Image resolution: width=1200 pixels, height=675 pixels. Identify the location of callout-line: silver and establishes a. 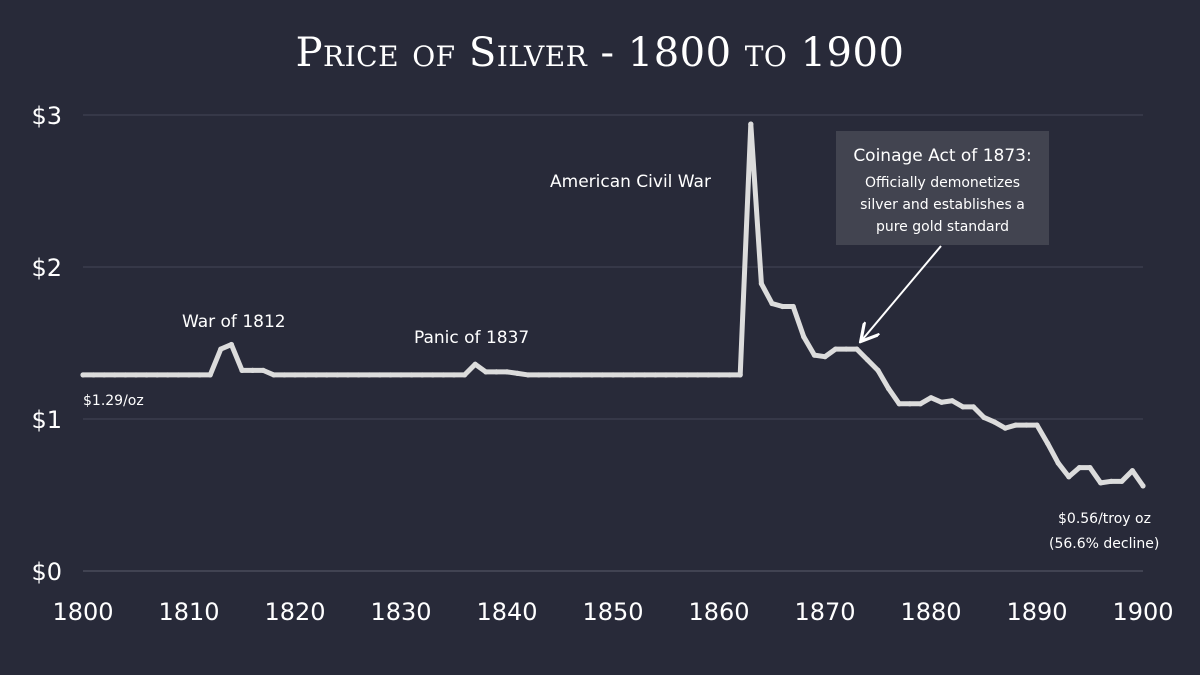
(942, 205).